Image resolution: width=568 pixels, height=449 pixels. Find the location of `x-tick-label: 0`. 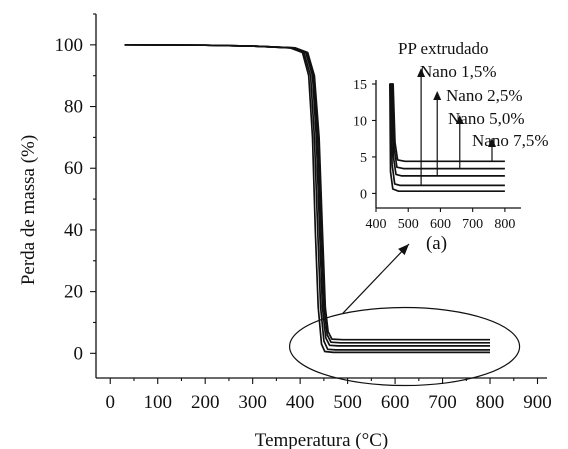

x-tick-label: 0 is located at coordinates (110, 402).